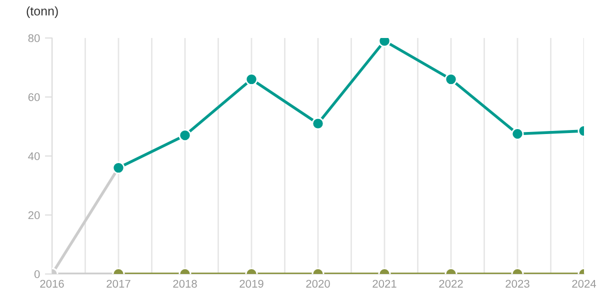  I want to click on x-tick-label: 2019, so click(252, 284).